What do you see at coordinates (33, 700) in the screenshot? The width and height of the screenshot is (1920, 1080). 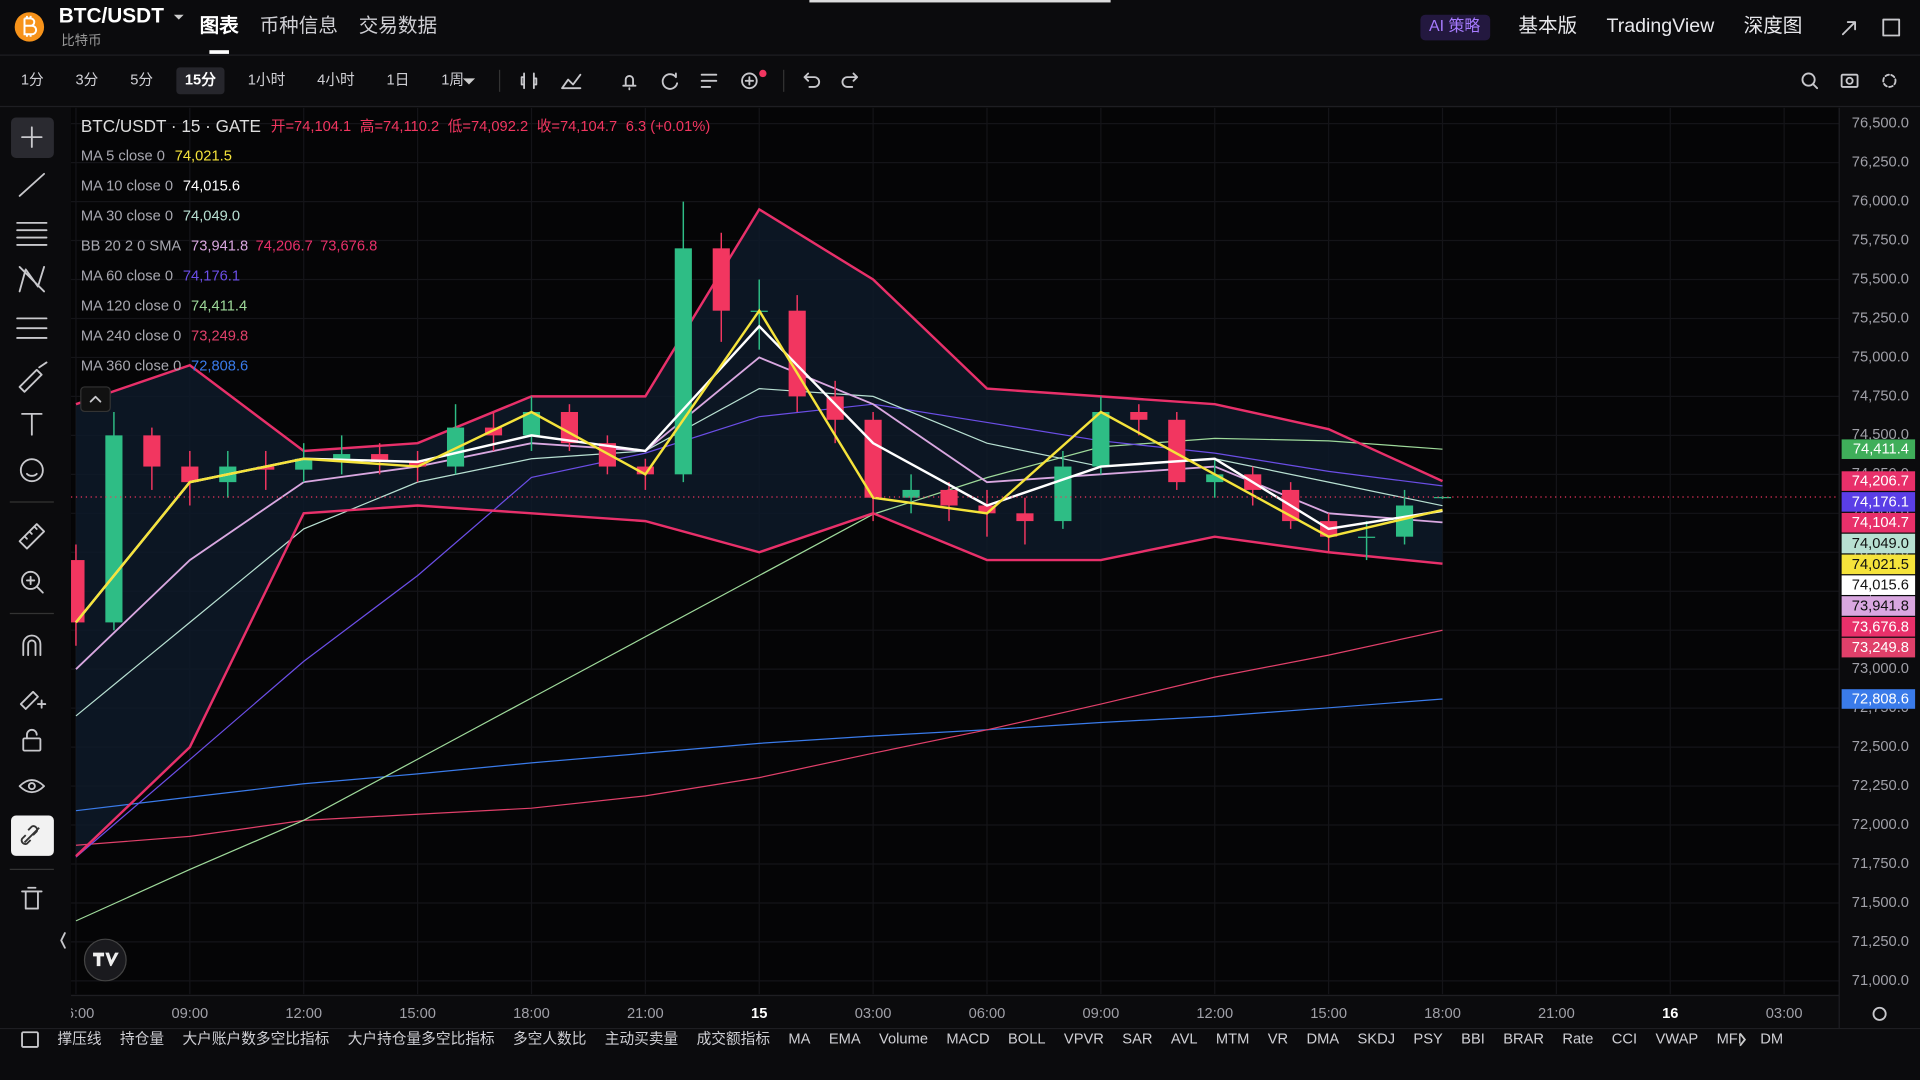 I see `lock-draw-tool` at bounding box center [33, 700].